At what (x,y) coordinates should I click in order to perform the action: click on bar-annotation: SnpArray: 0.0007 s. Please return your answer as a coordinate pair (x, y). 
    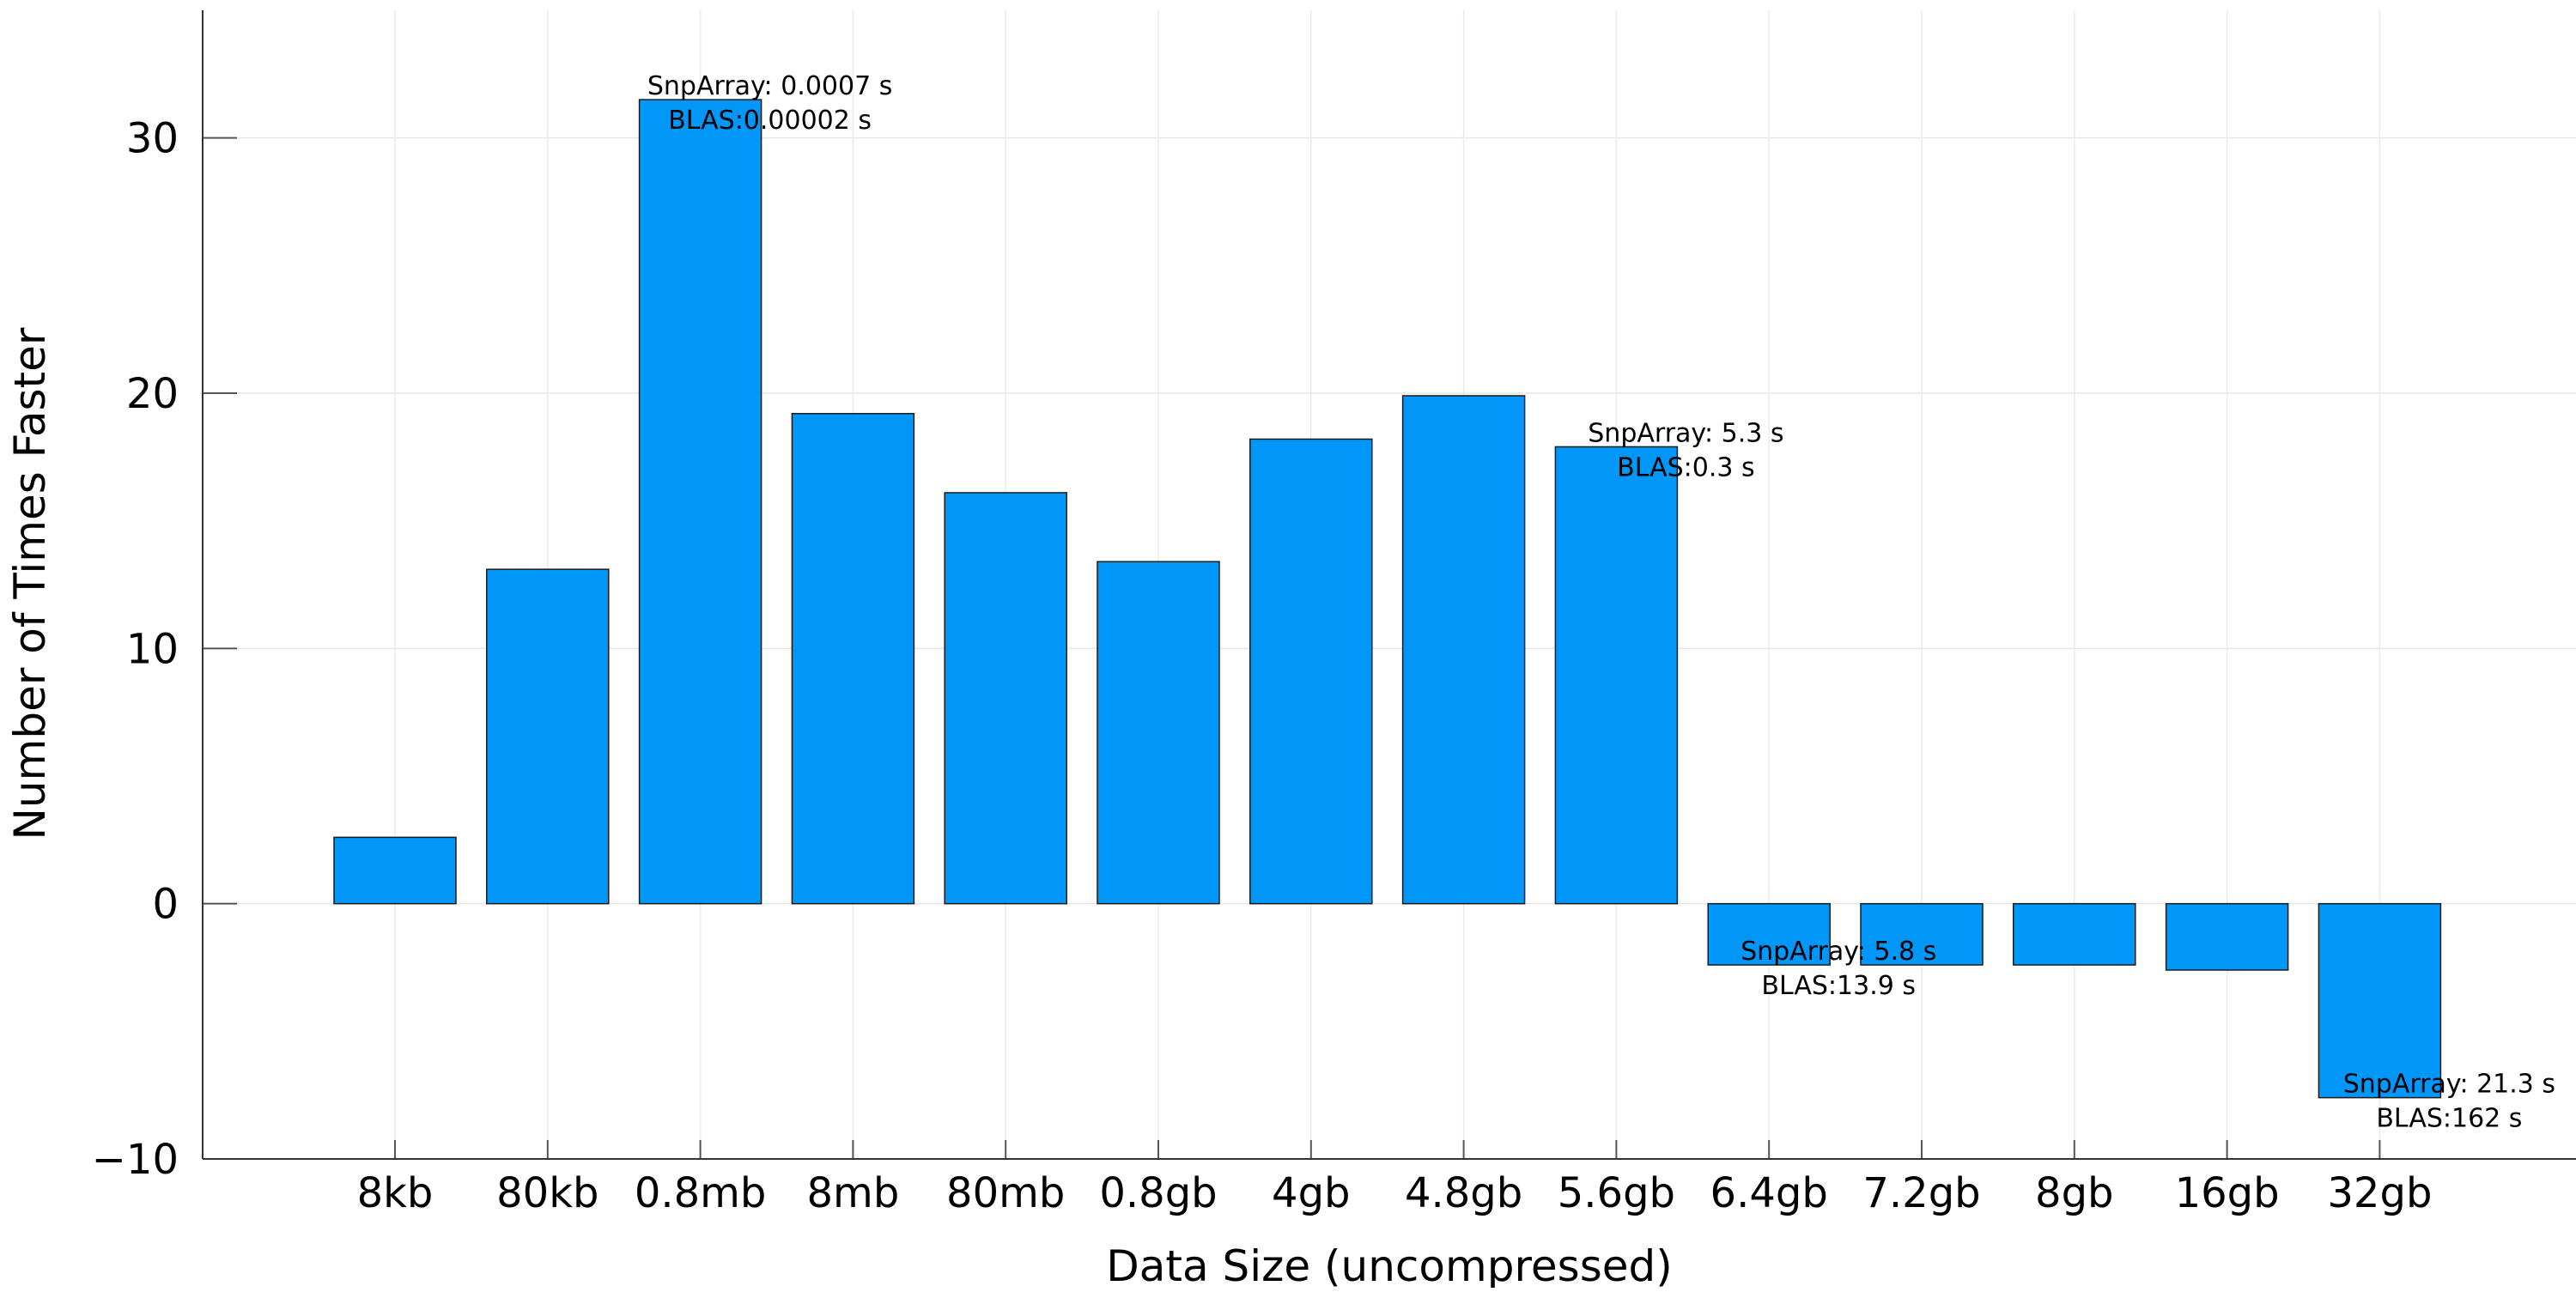
    Looking at the image, I should click on (770, 86).